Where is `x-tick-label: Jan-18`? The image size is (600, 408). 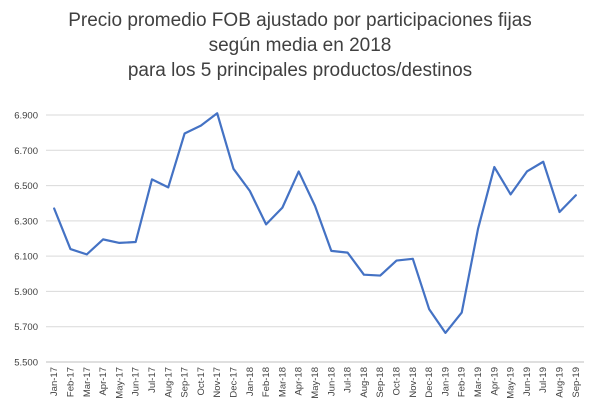
x-tick-label: Jan-18 is located at coordinates (250, 381).